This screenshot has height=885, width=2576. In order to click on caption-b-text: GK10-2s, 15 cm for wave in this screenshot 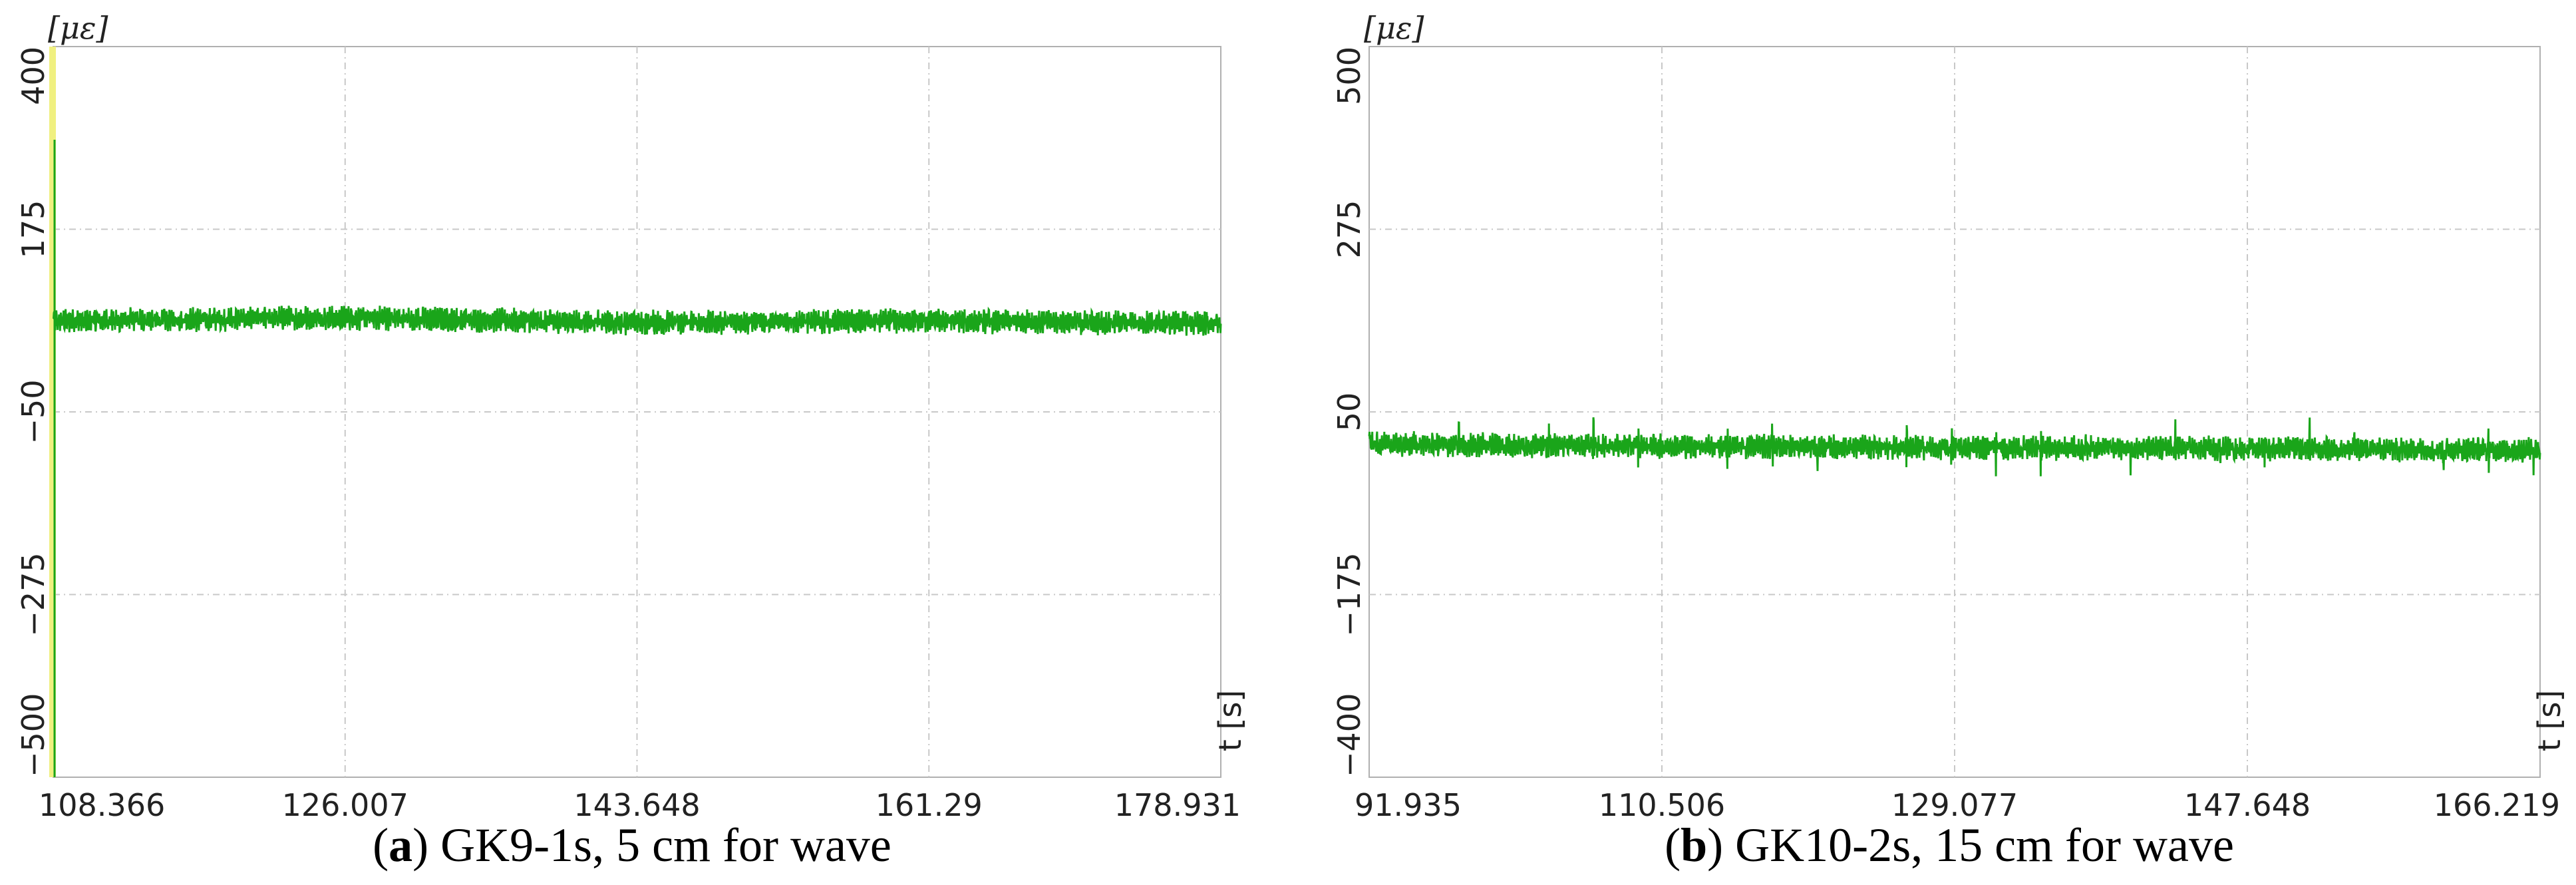, I will do `click(1984, 845)`.